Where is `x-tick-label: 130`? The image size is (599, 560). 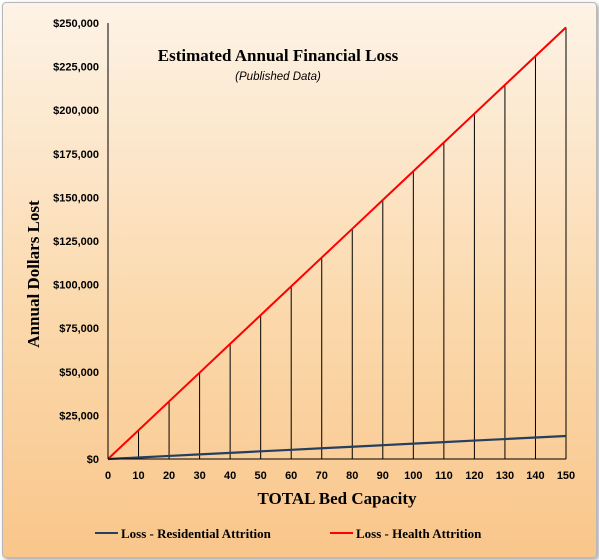
x-tick-label: 130 is located at coordinates (505, 476).